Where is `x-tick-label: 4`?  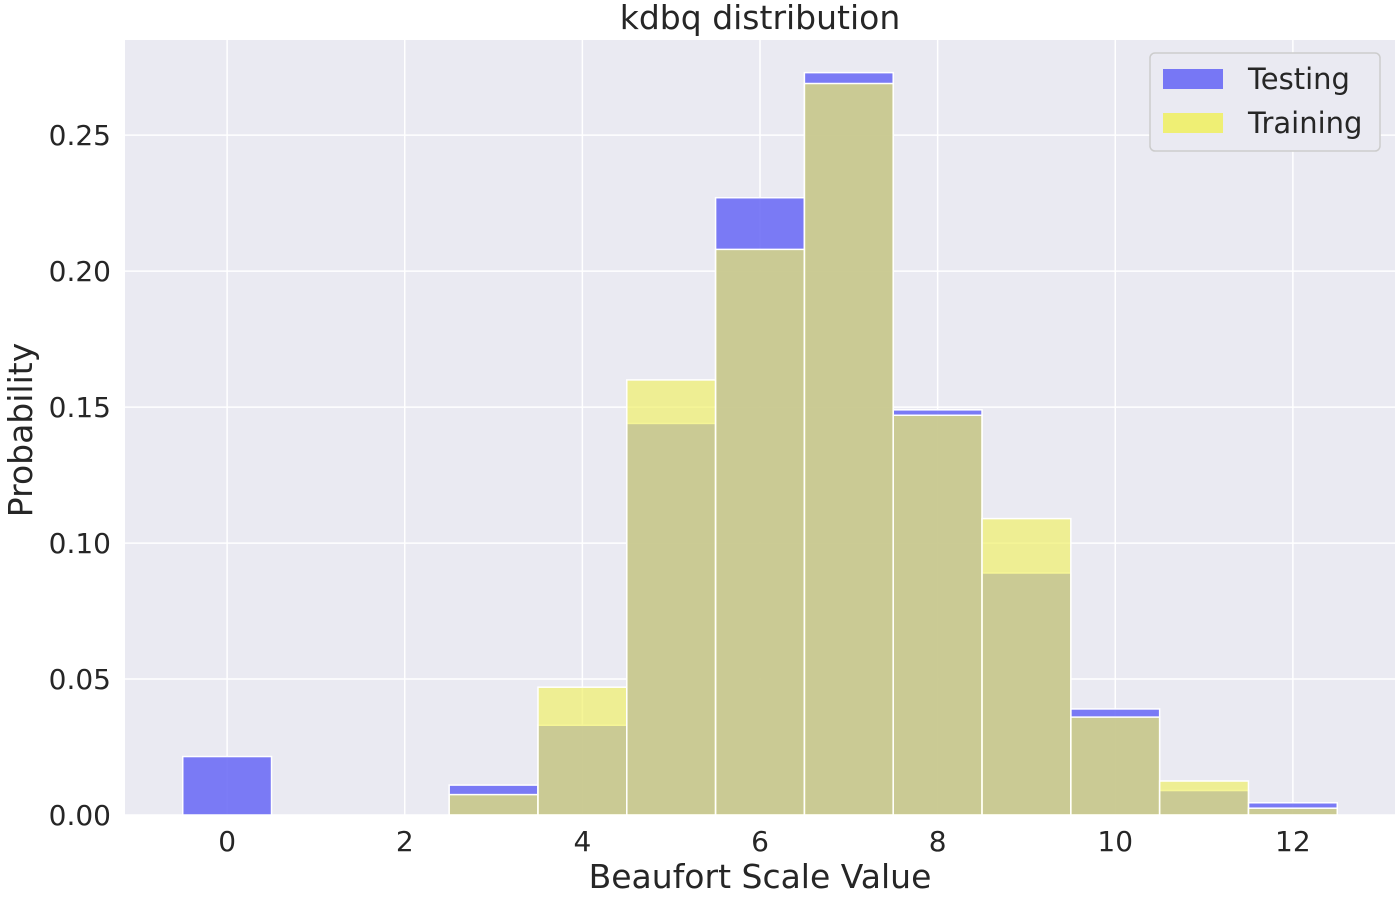
x-tick-label: 4 is located at coordinates (582, 841).